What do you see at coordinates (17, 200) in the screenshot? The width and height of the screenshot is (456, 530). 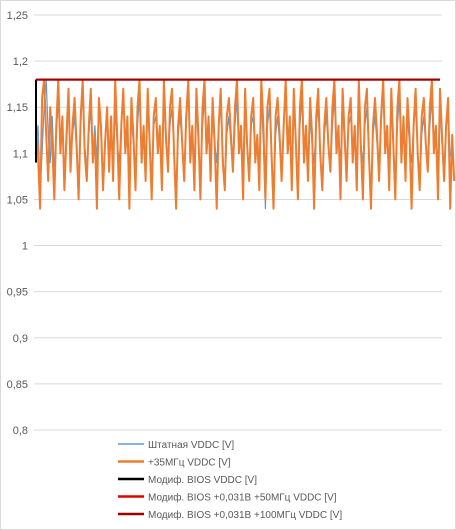 I see `y-tick-label: 1,05` at bounding box center [17, 200].